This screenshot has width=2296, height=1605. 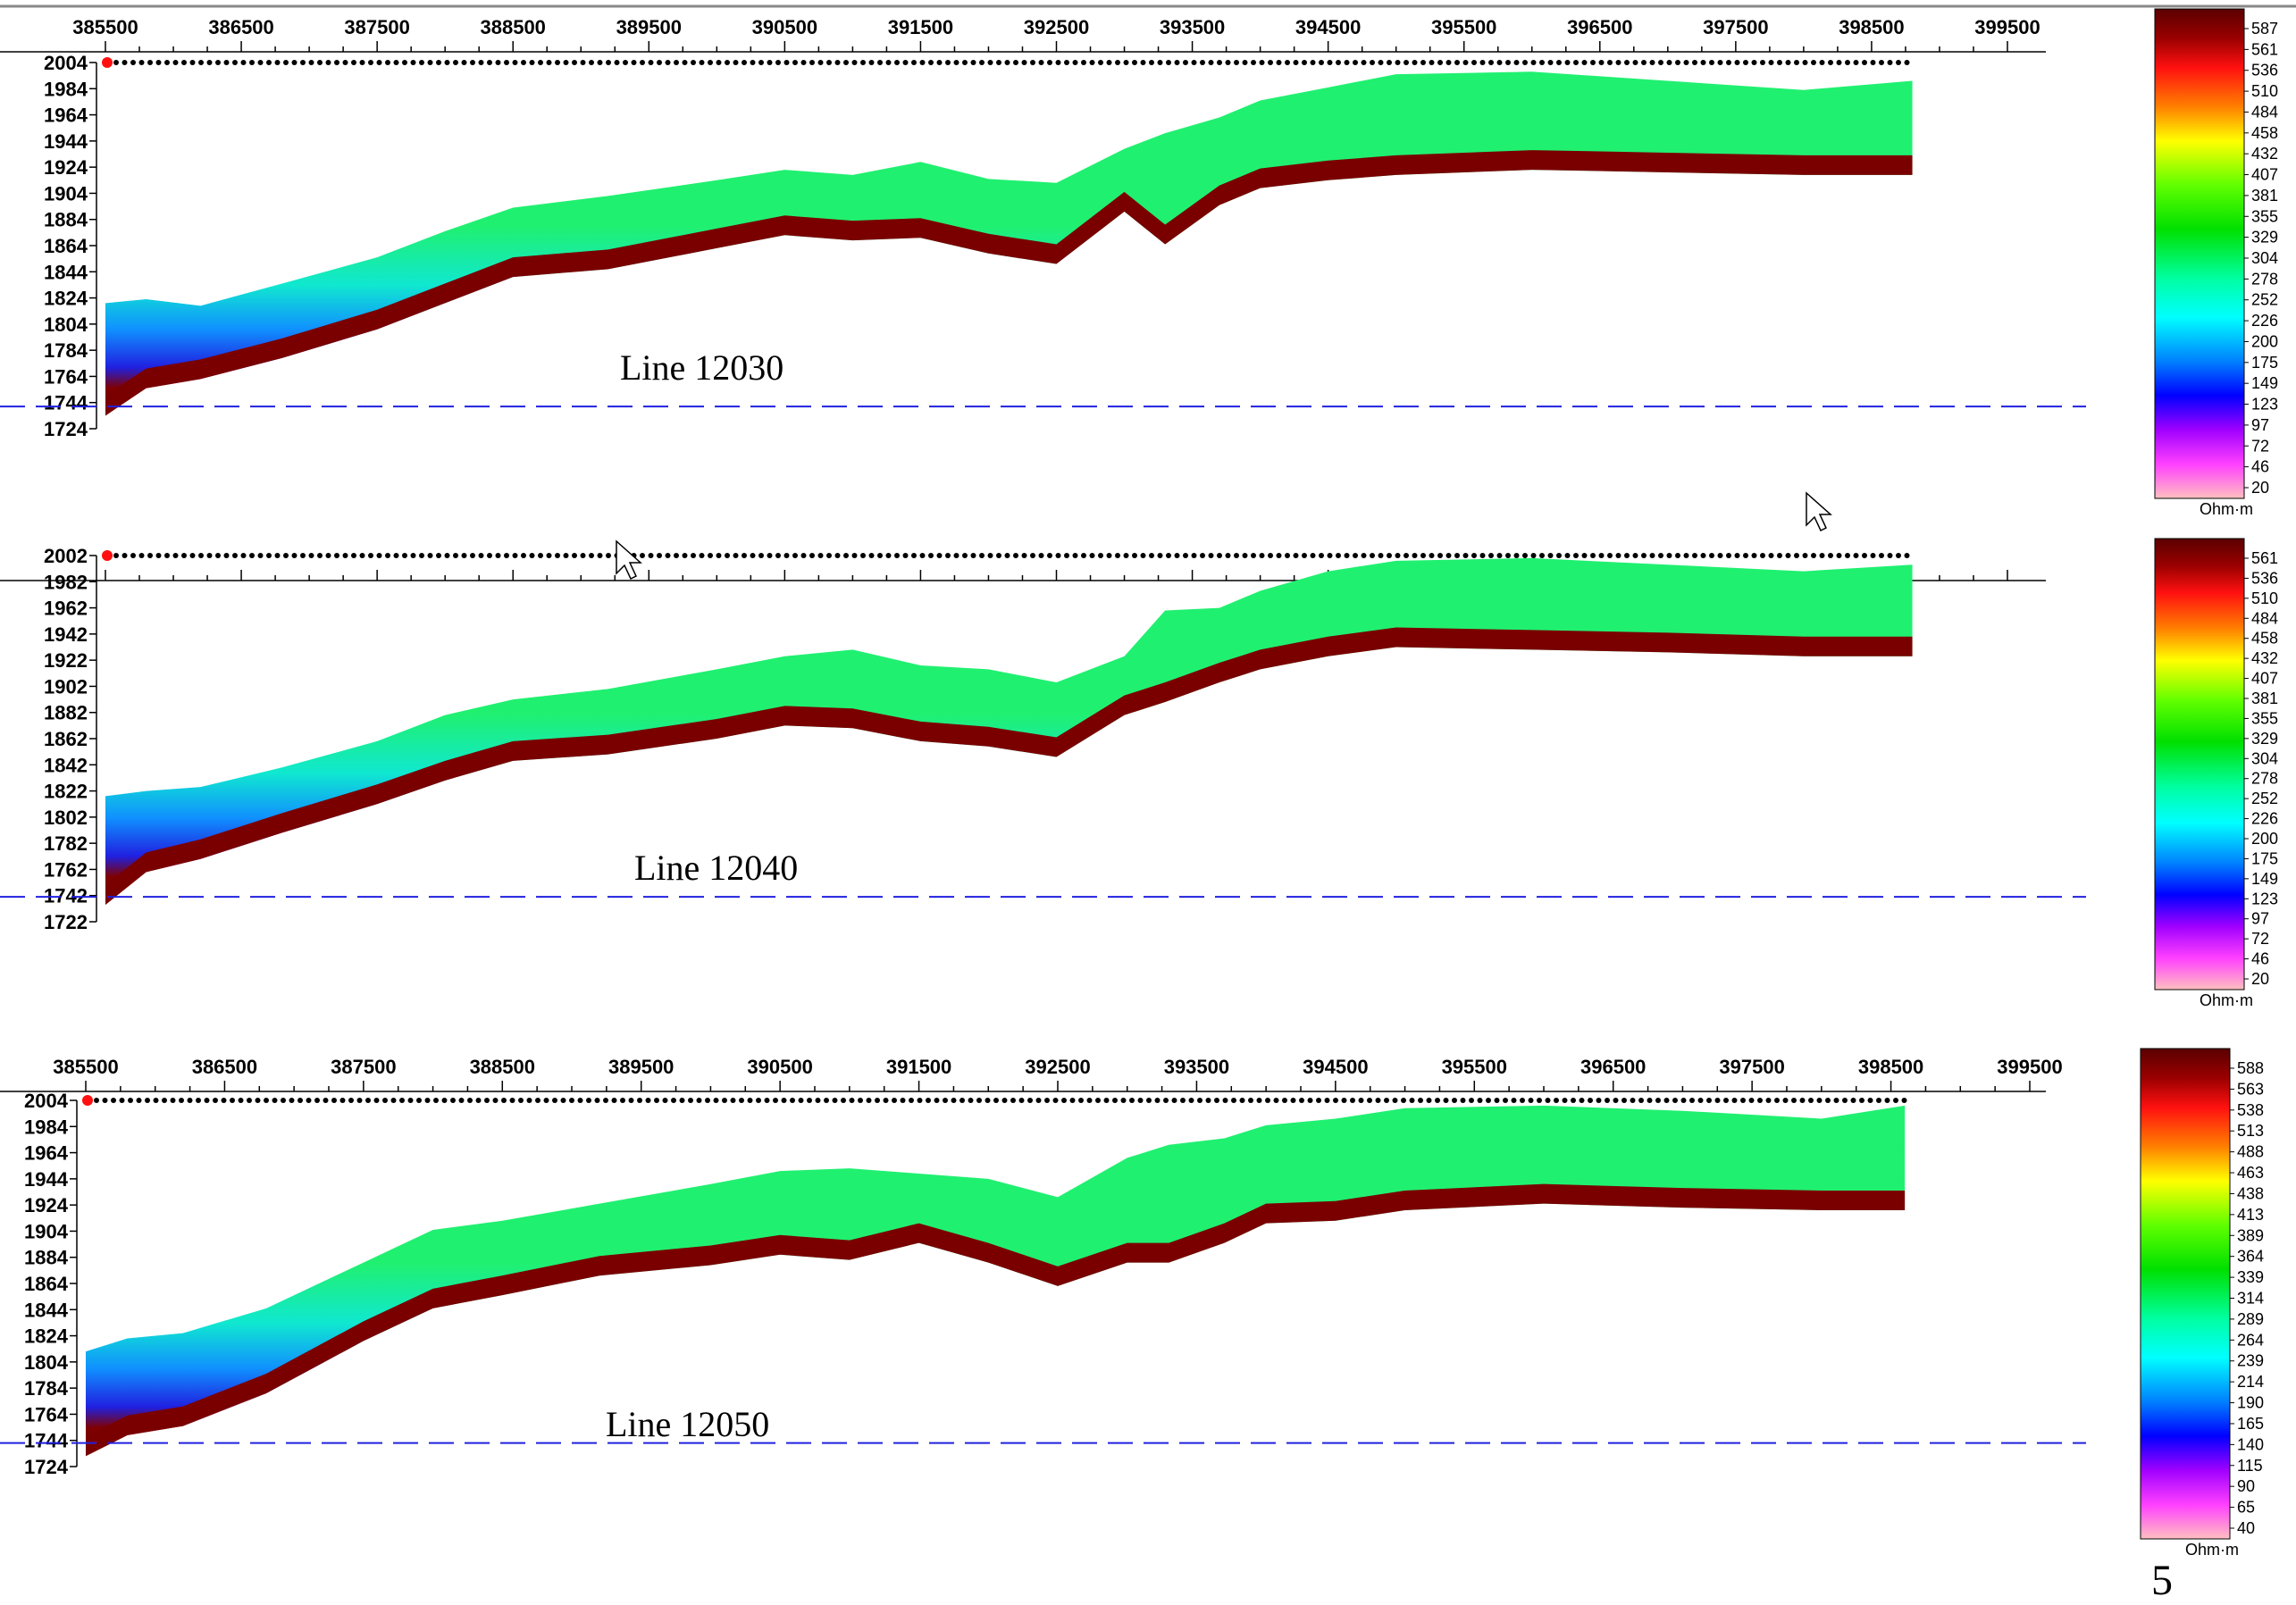 What do you see at coordinates (66, 429) in the screenshot?
I see `y-tick-label: 1724` at bounding box center [66, 429].